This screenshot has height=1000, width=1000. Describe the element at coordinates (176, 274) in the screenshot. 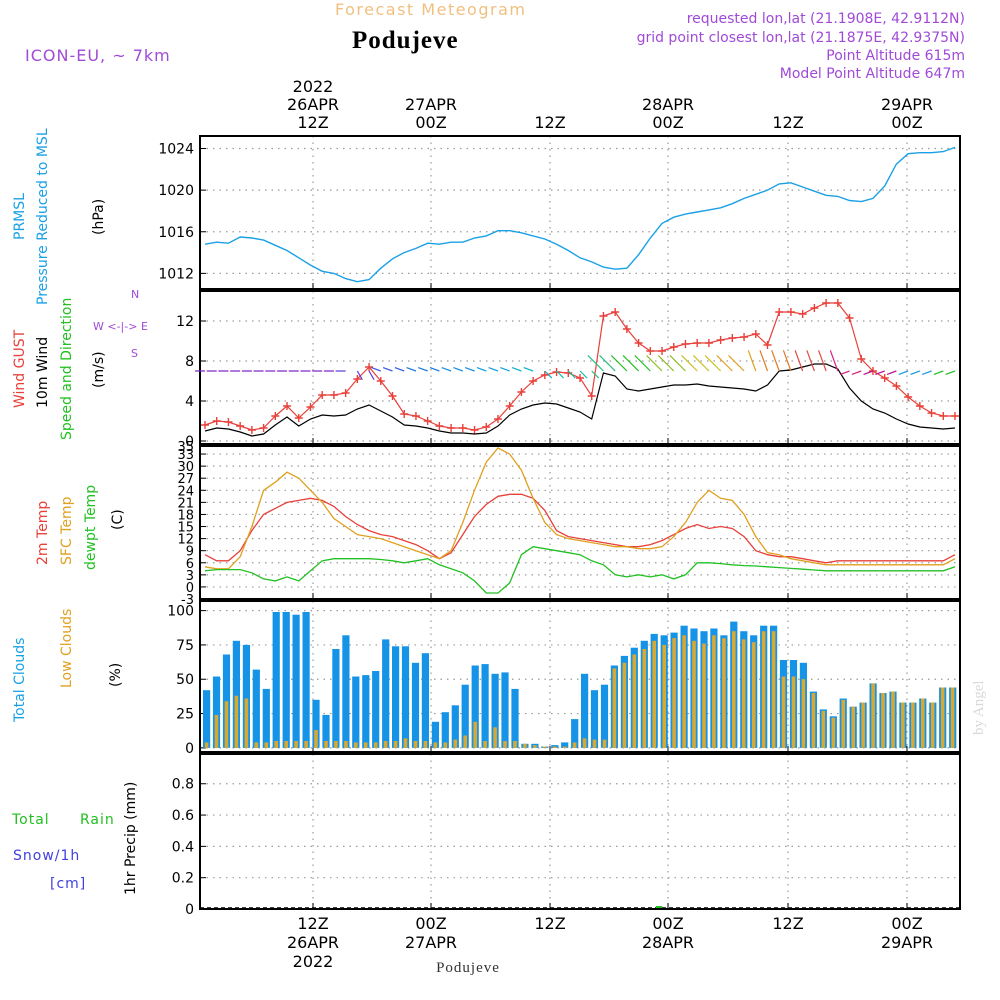

I see `ytick-label-p0-0: 1012` at that location.